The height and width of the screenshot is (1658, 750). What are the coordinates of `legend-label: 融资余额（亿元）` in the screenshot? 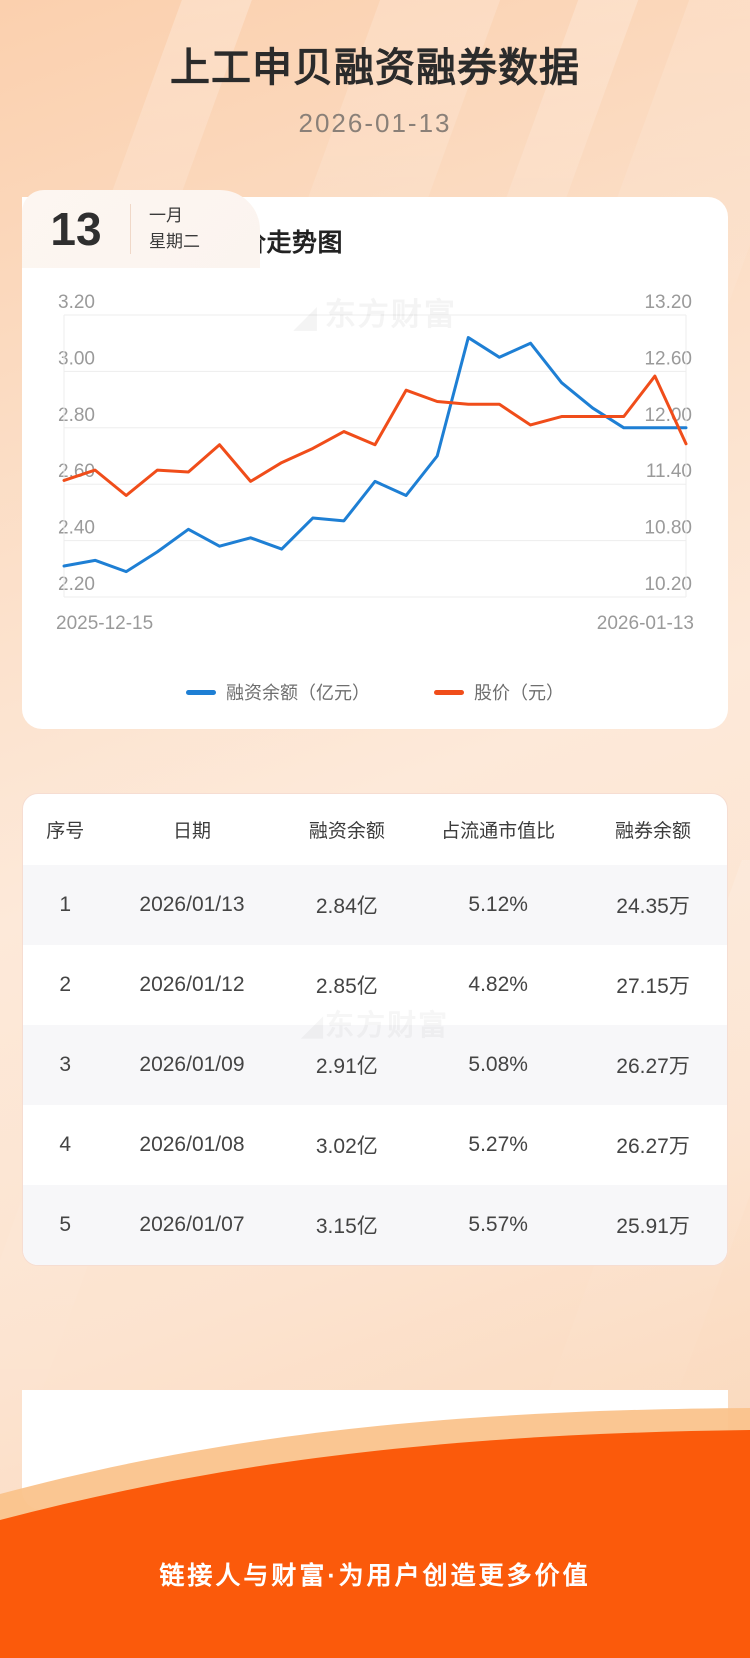 It's located at (298, 693).